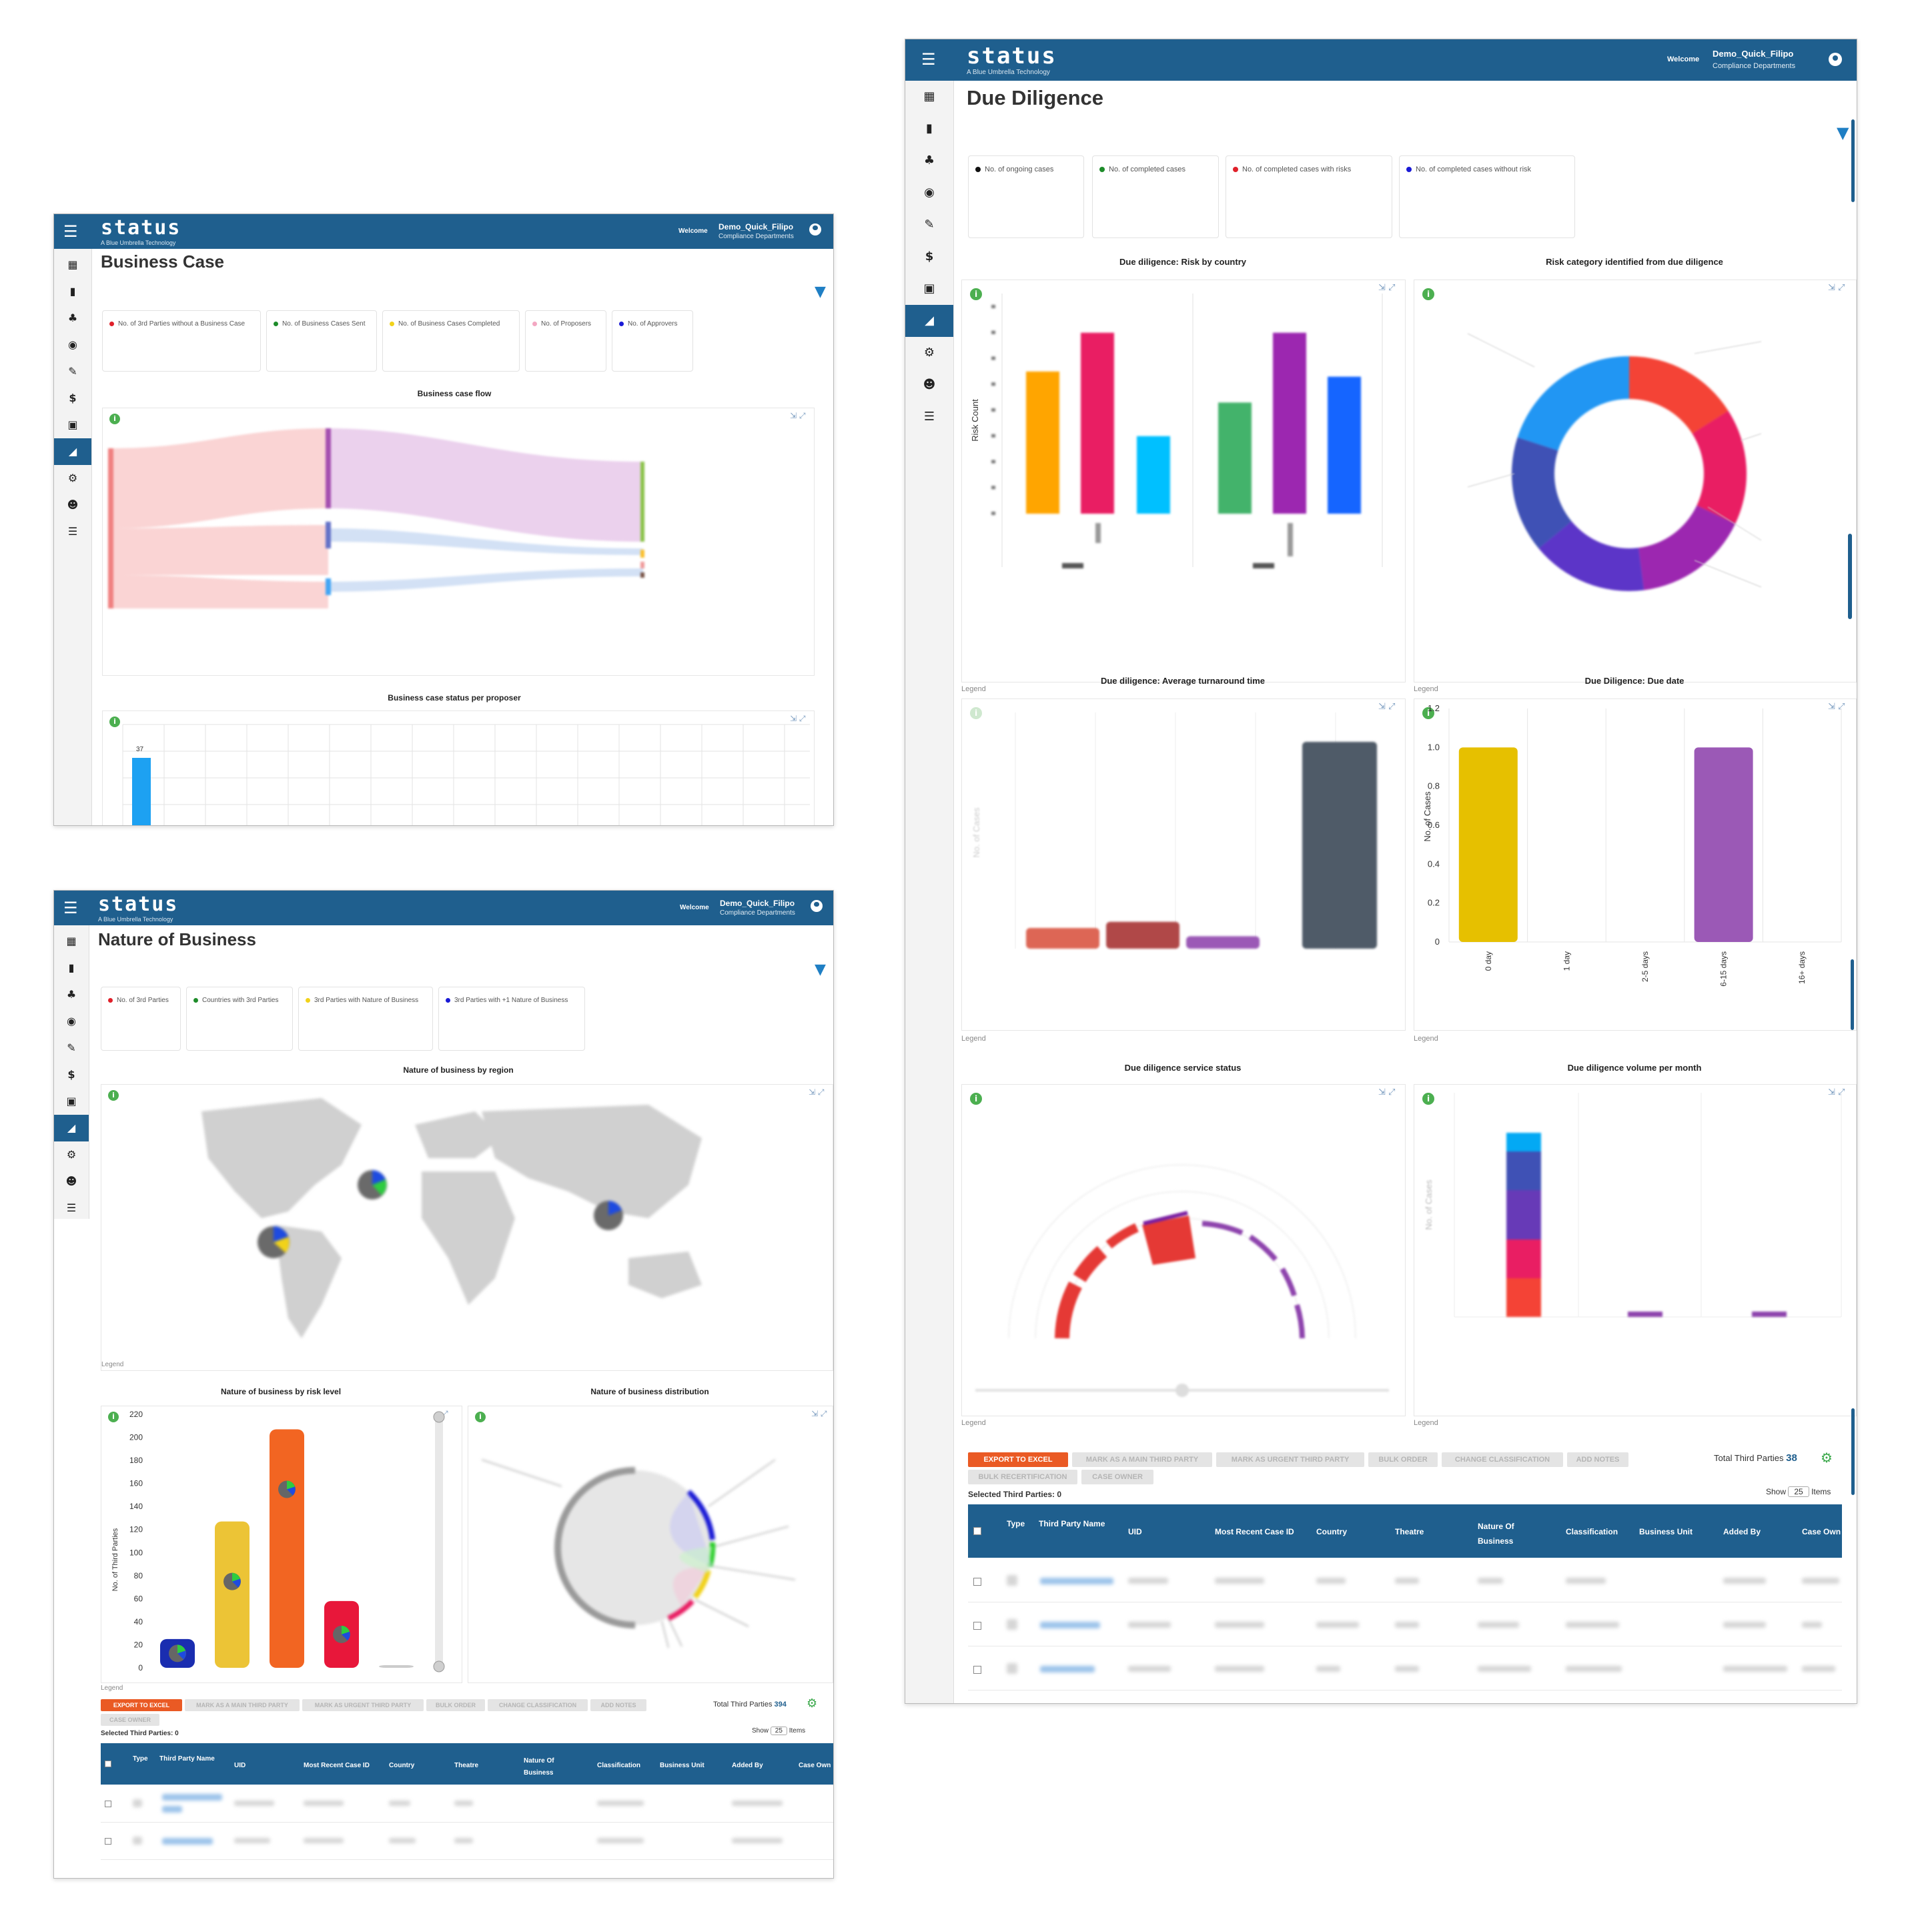 The width and height of the screenshot is (1908, 1932). What do you see at coordinates (1597, 1460) in the screenshot?
I see `add-notes-button: ADD NOTES` at bounding box center [1597, 1460].